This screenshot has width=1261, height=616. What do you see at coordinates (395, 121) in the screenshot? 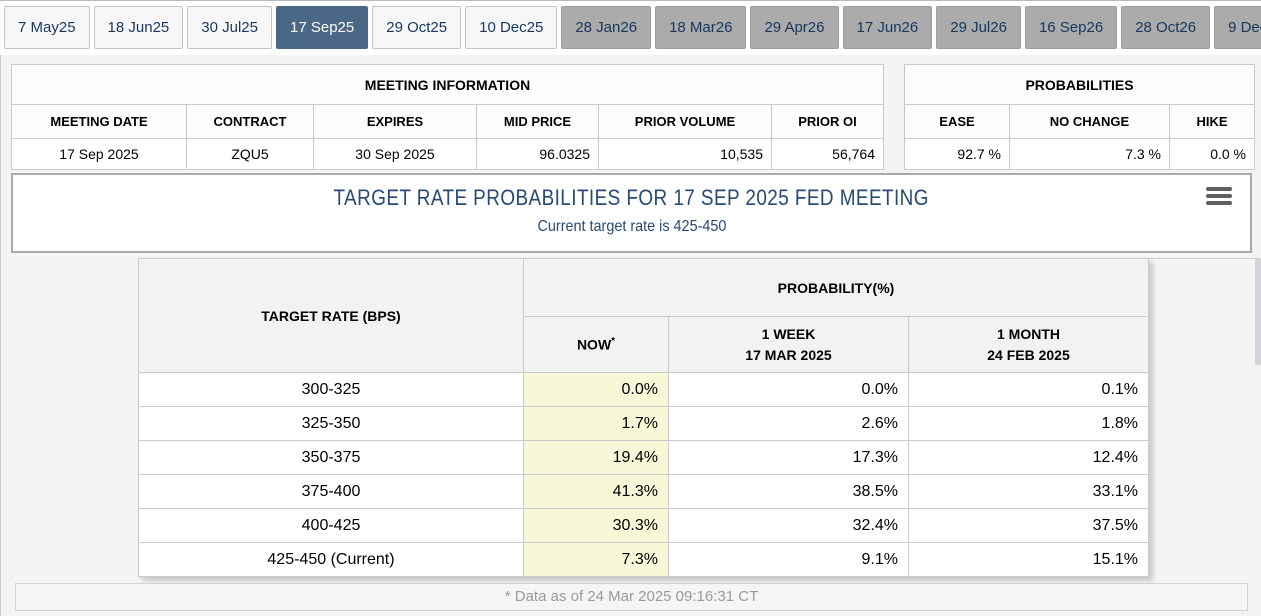
I see `expires-header: EXPIRES` at bounding box center [395, 121].